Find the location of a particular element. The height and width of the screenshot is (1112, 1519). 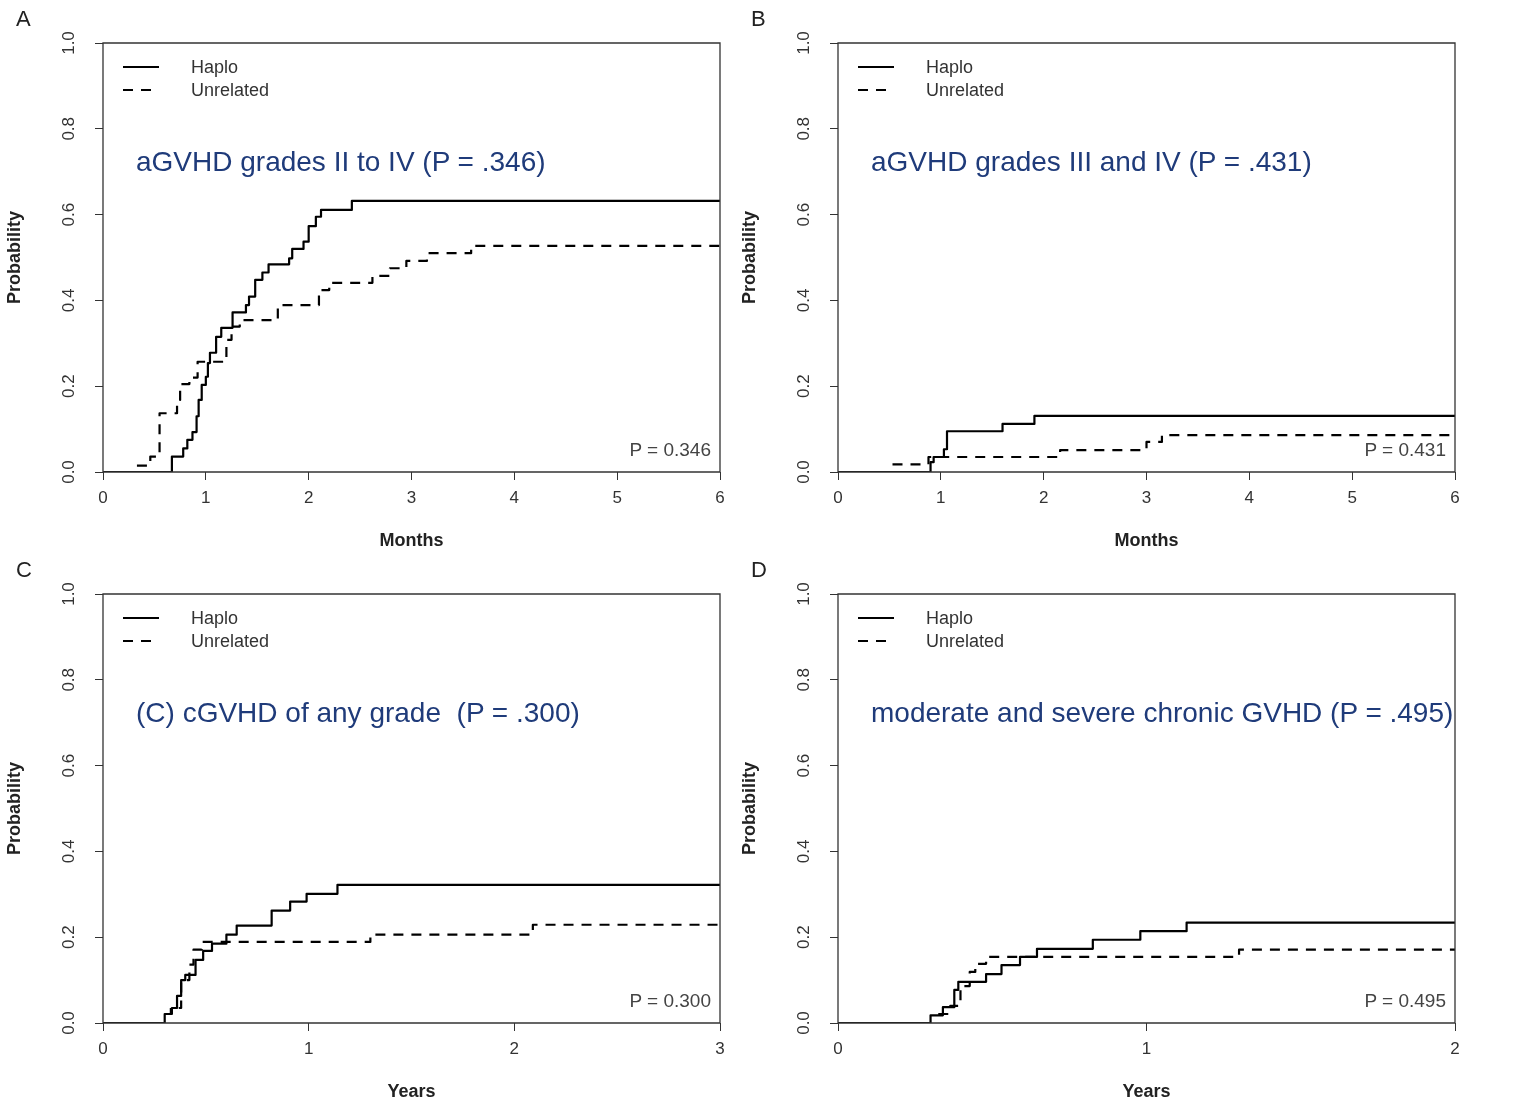

annotation: P = 0.300 is located at coordinates (670, 1001).